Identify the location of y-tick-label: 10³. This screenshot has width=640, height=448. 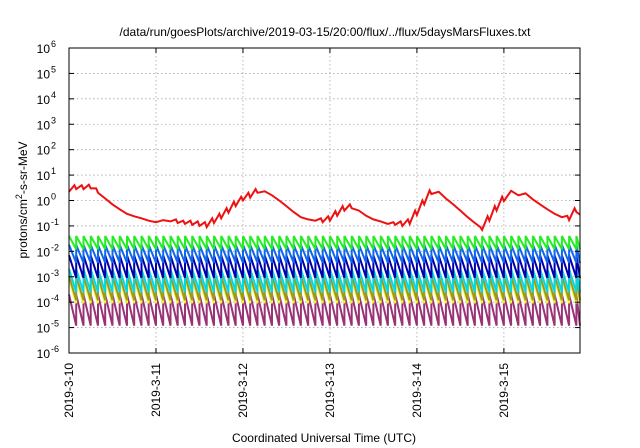
(46, 123).